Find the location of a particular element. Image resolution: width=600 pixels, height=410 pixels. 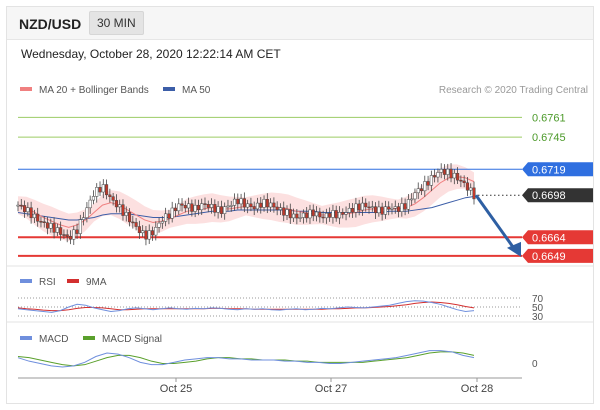

level-label-3: 0.6698 is located at coordinates (549, 196).